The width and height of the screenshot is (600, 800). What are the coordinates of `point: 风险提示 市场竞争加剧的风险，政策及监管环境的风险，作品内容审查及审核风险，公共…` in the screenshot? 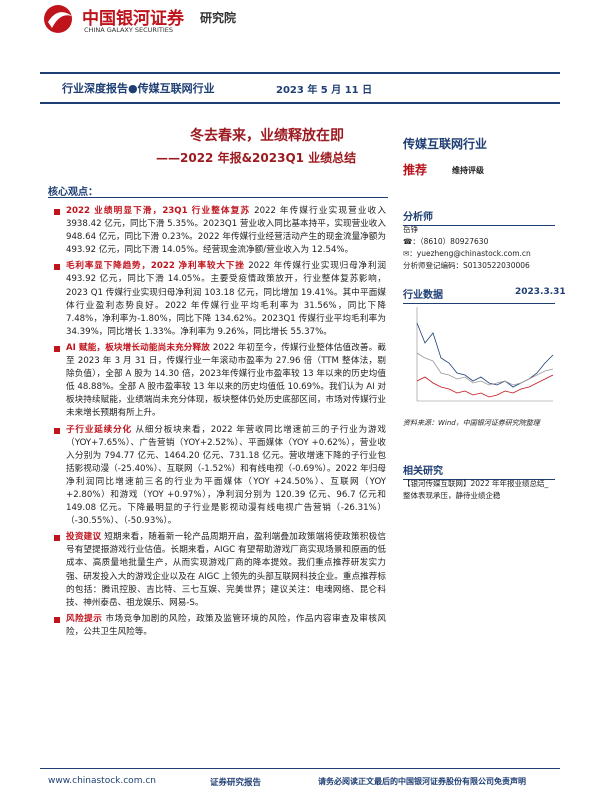 It's located at (219, 626).